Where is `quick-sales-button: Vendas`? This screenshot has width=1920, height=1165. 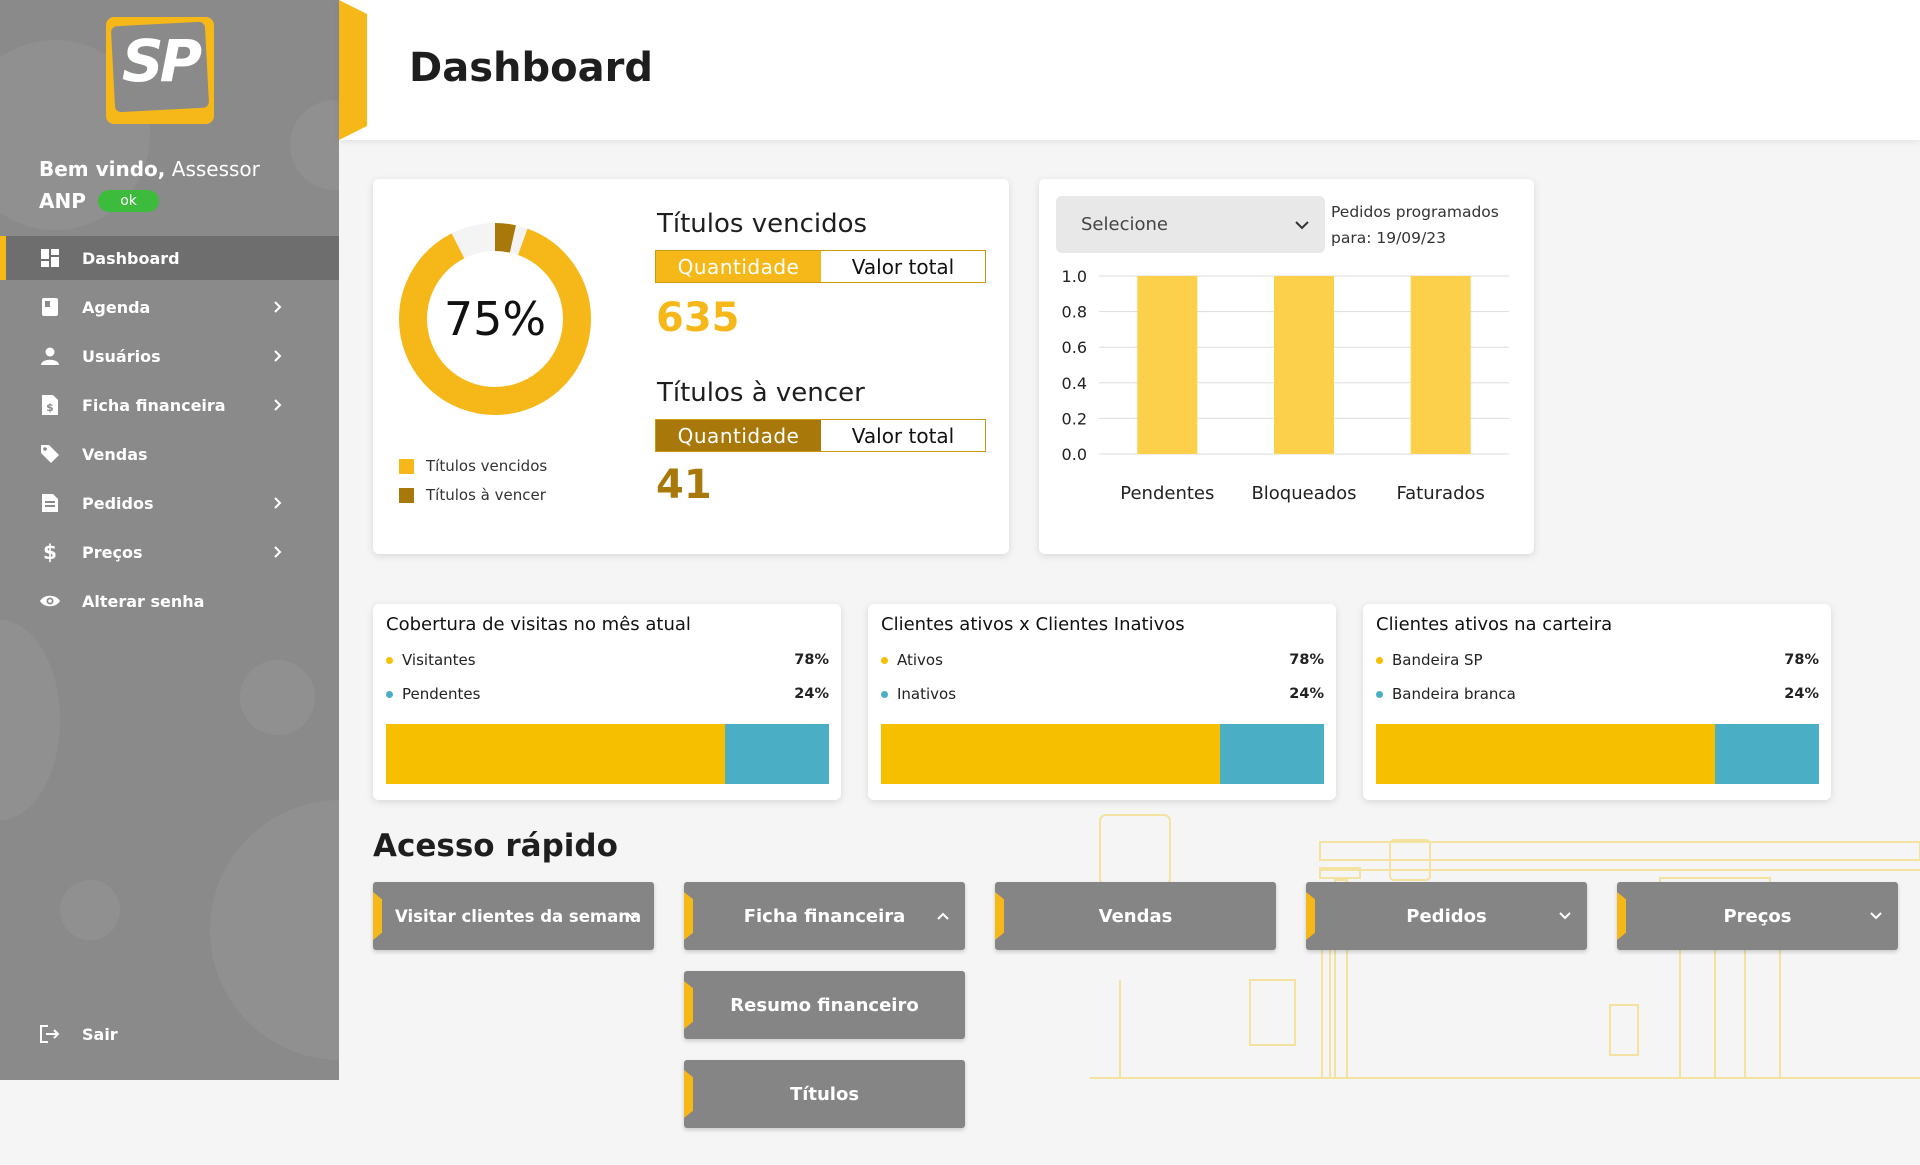 quick-sales-button: Vendas is located at coordinates (1135, 916).